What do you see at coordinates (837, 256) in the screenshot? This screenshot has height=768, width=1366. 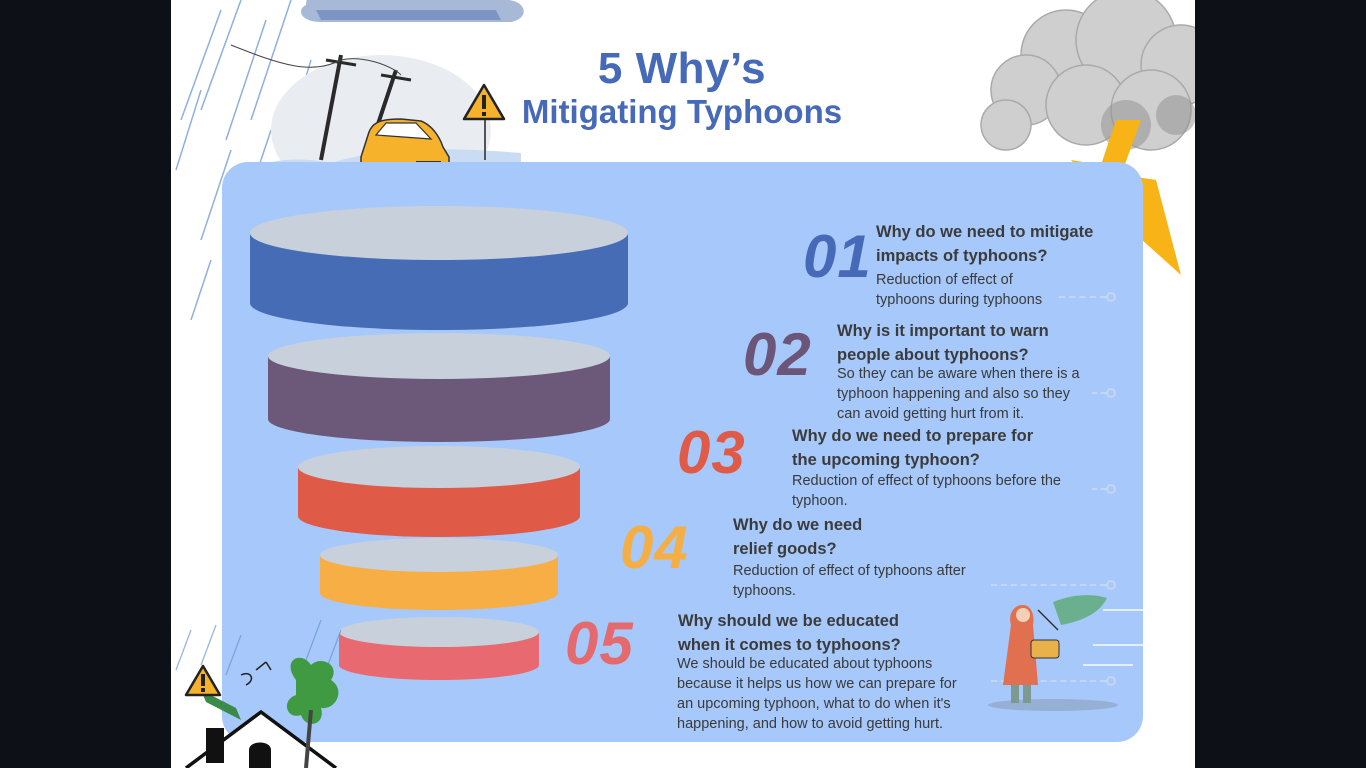 I see `item-number-01: 01` at bounding box center [837, 256].